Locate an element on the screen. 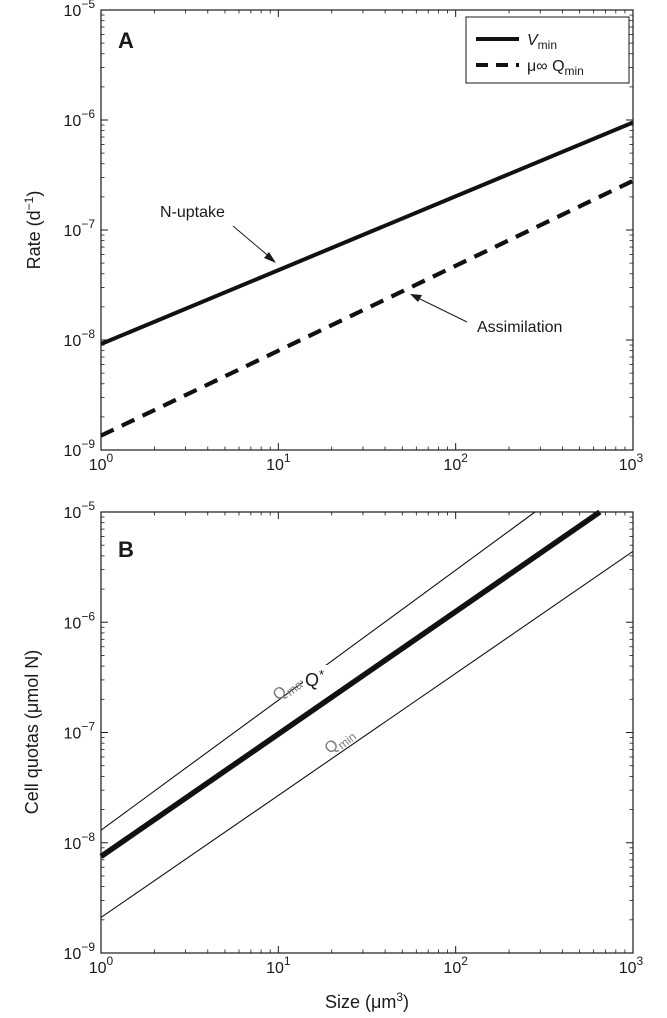  annotation-n-uptake-arrowhead is located at coordinates (270, 257).